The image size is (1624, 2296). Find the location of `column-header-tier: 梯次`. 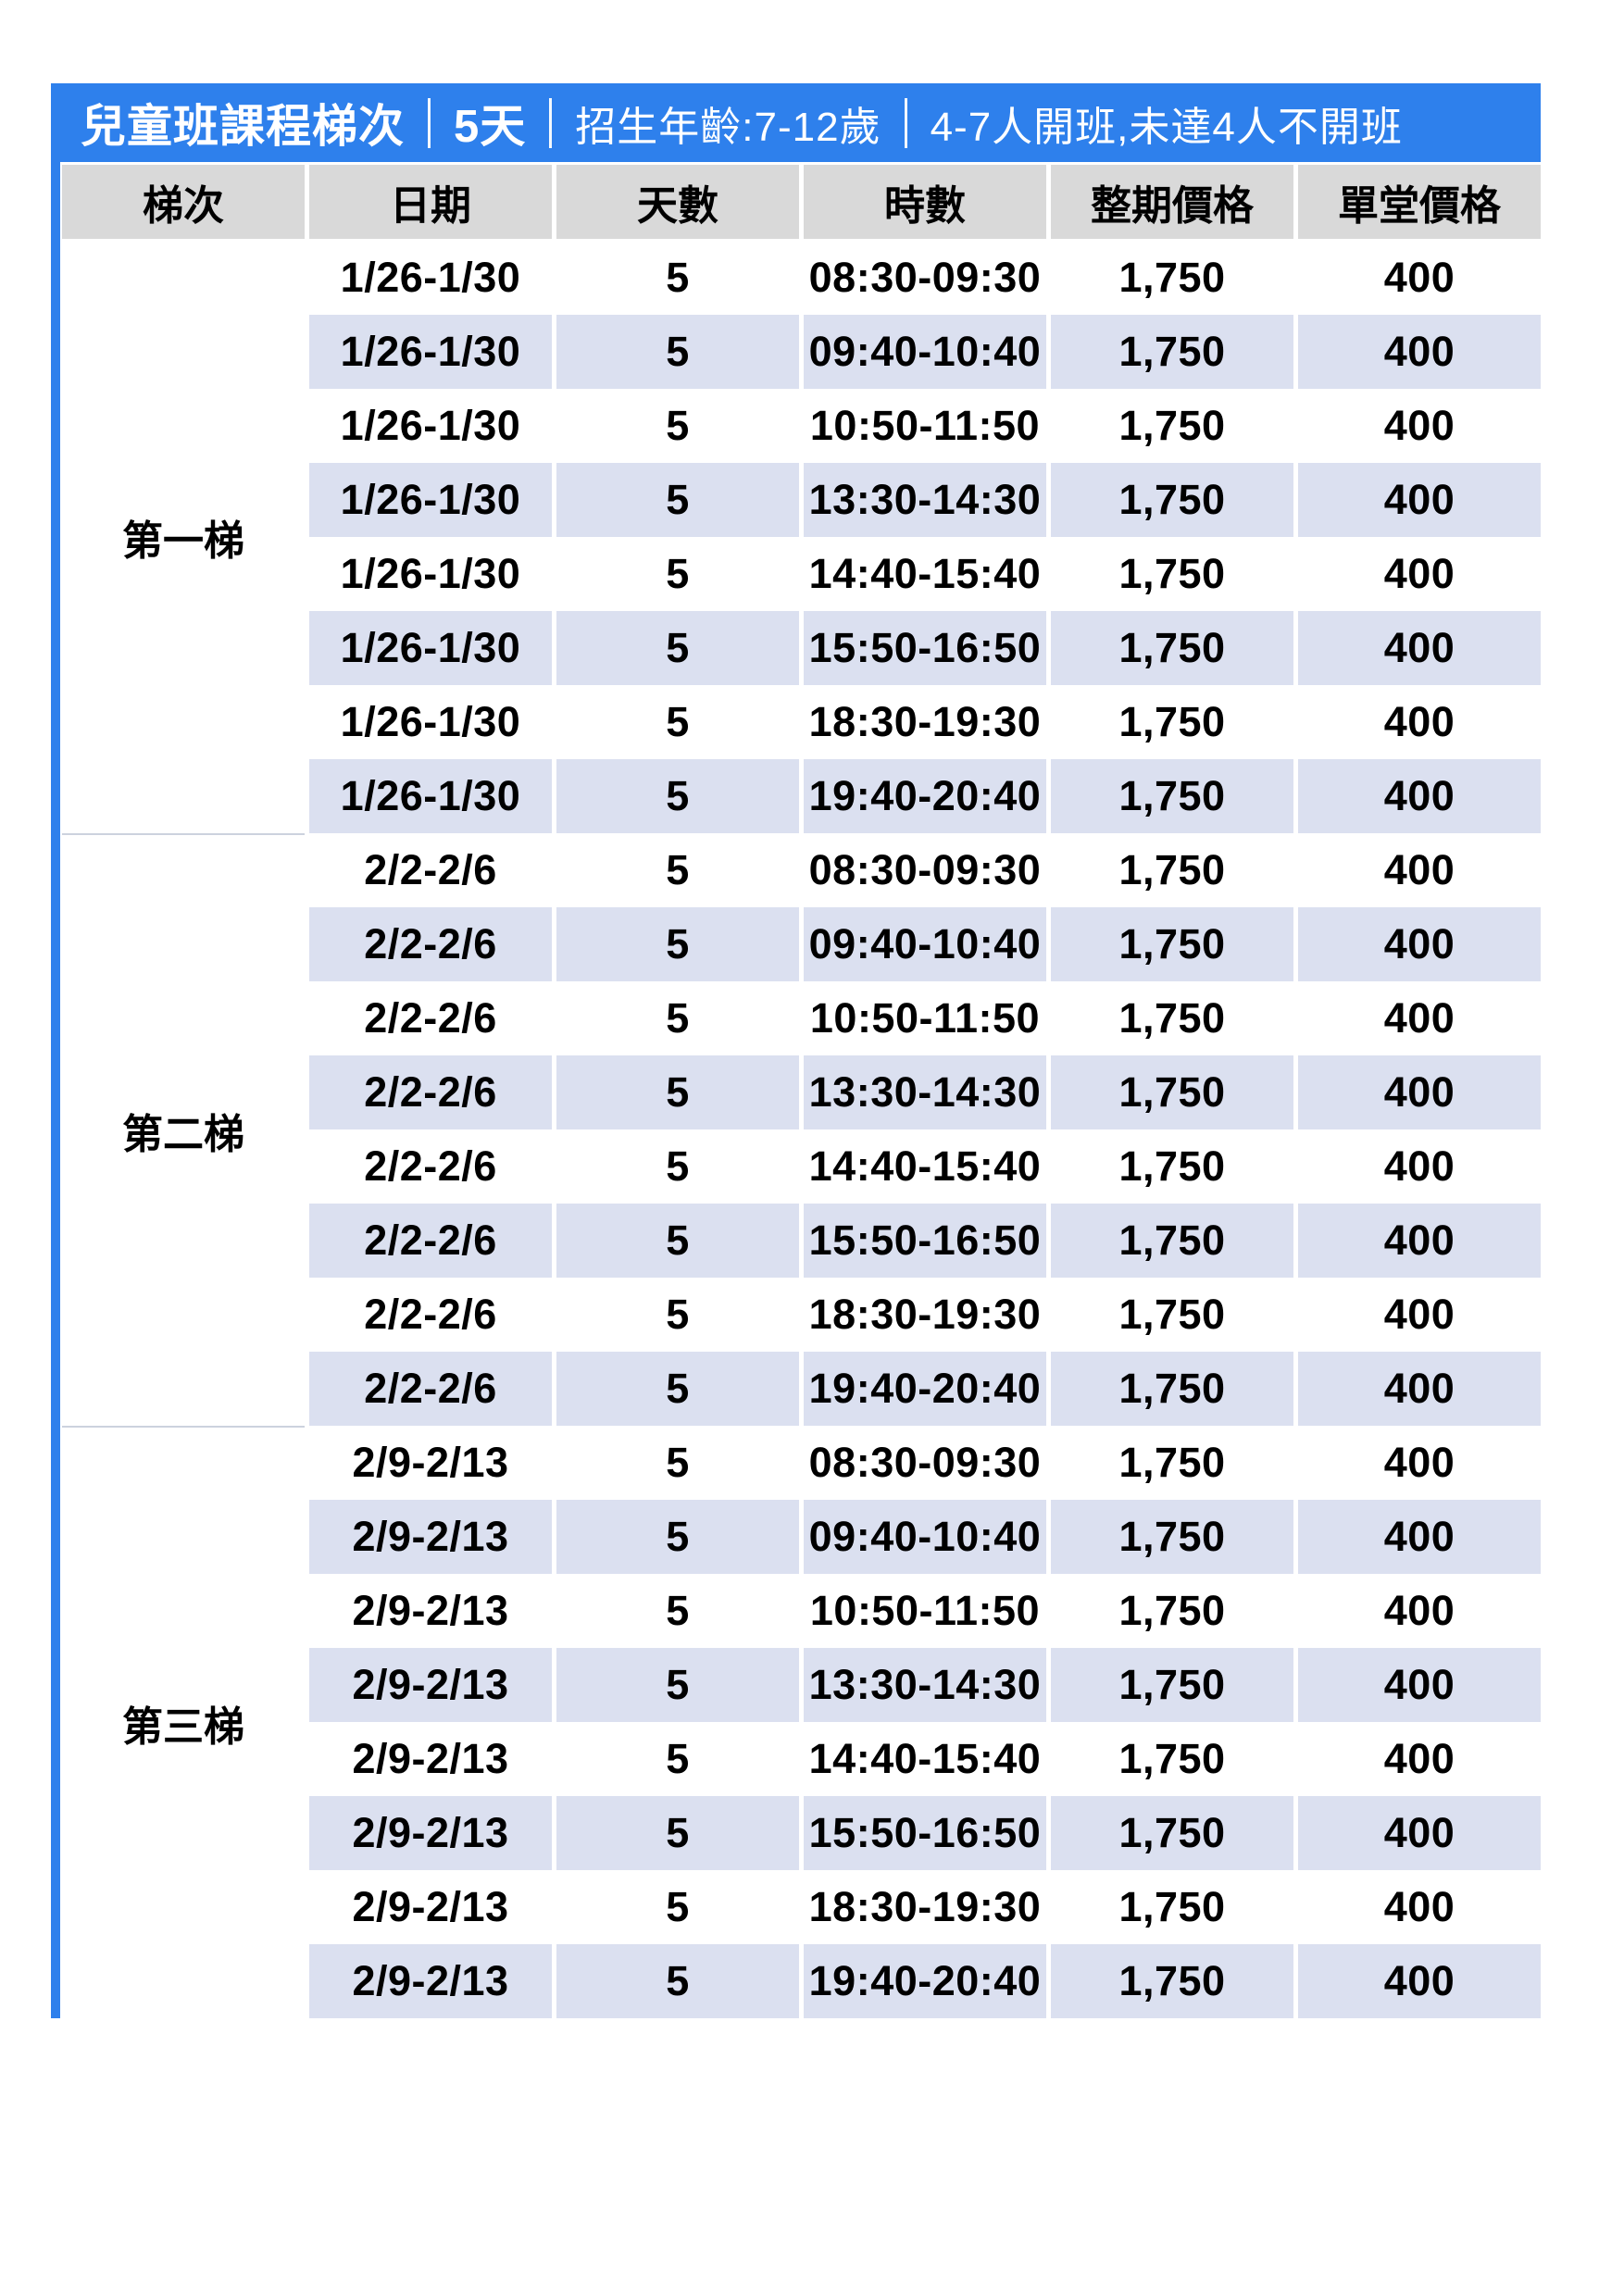

column-header-tier: 梯次 is located at coordinates (183, 202).